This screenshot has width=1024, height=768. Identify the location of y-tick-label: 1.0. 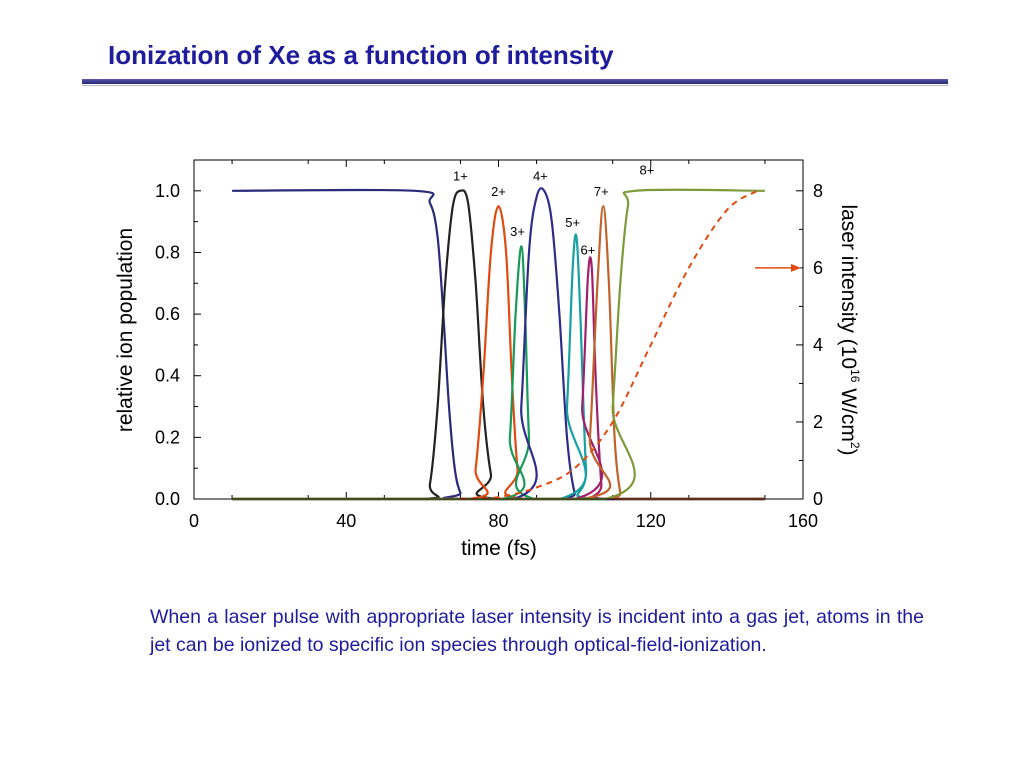
(167, 191).